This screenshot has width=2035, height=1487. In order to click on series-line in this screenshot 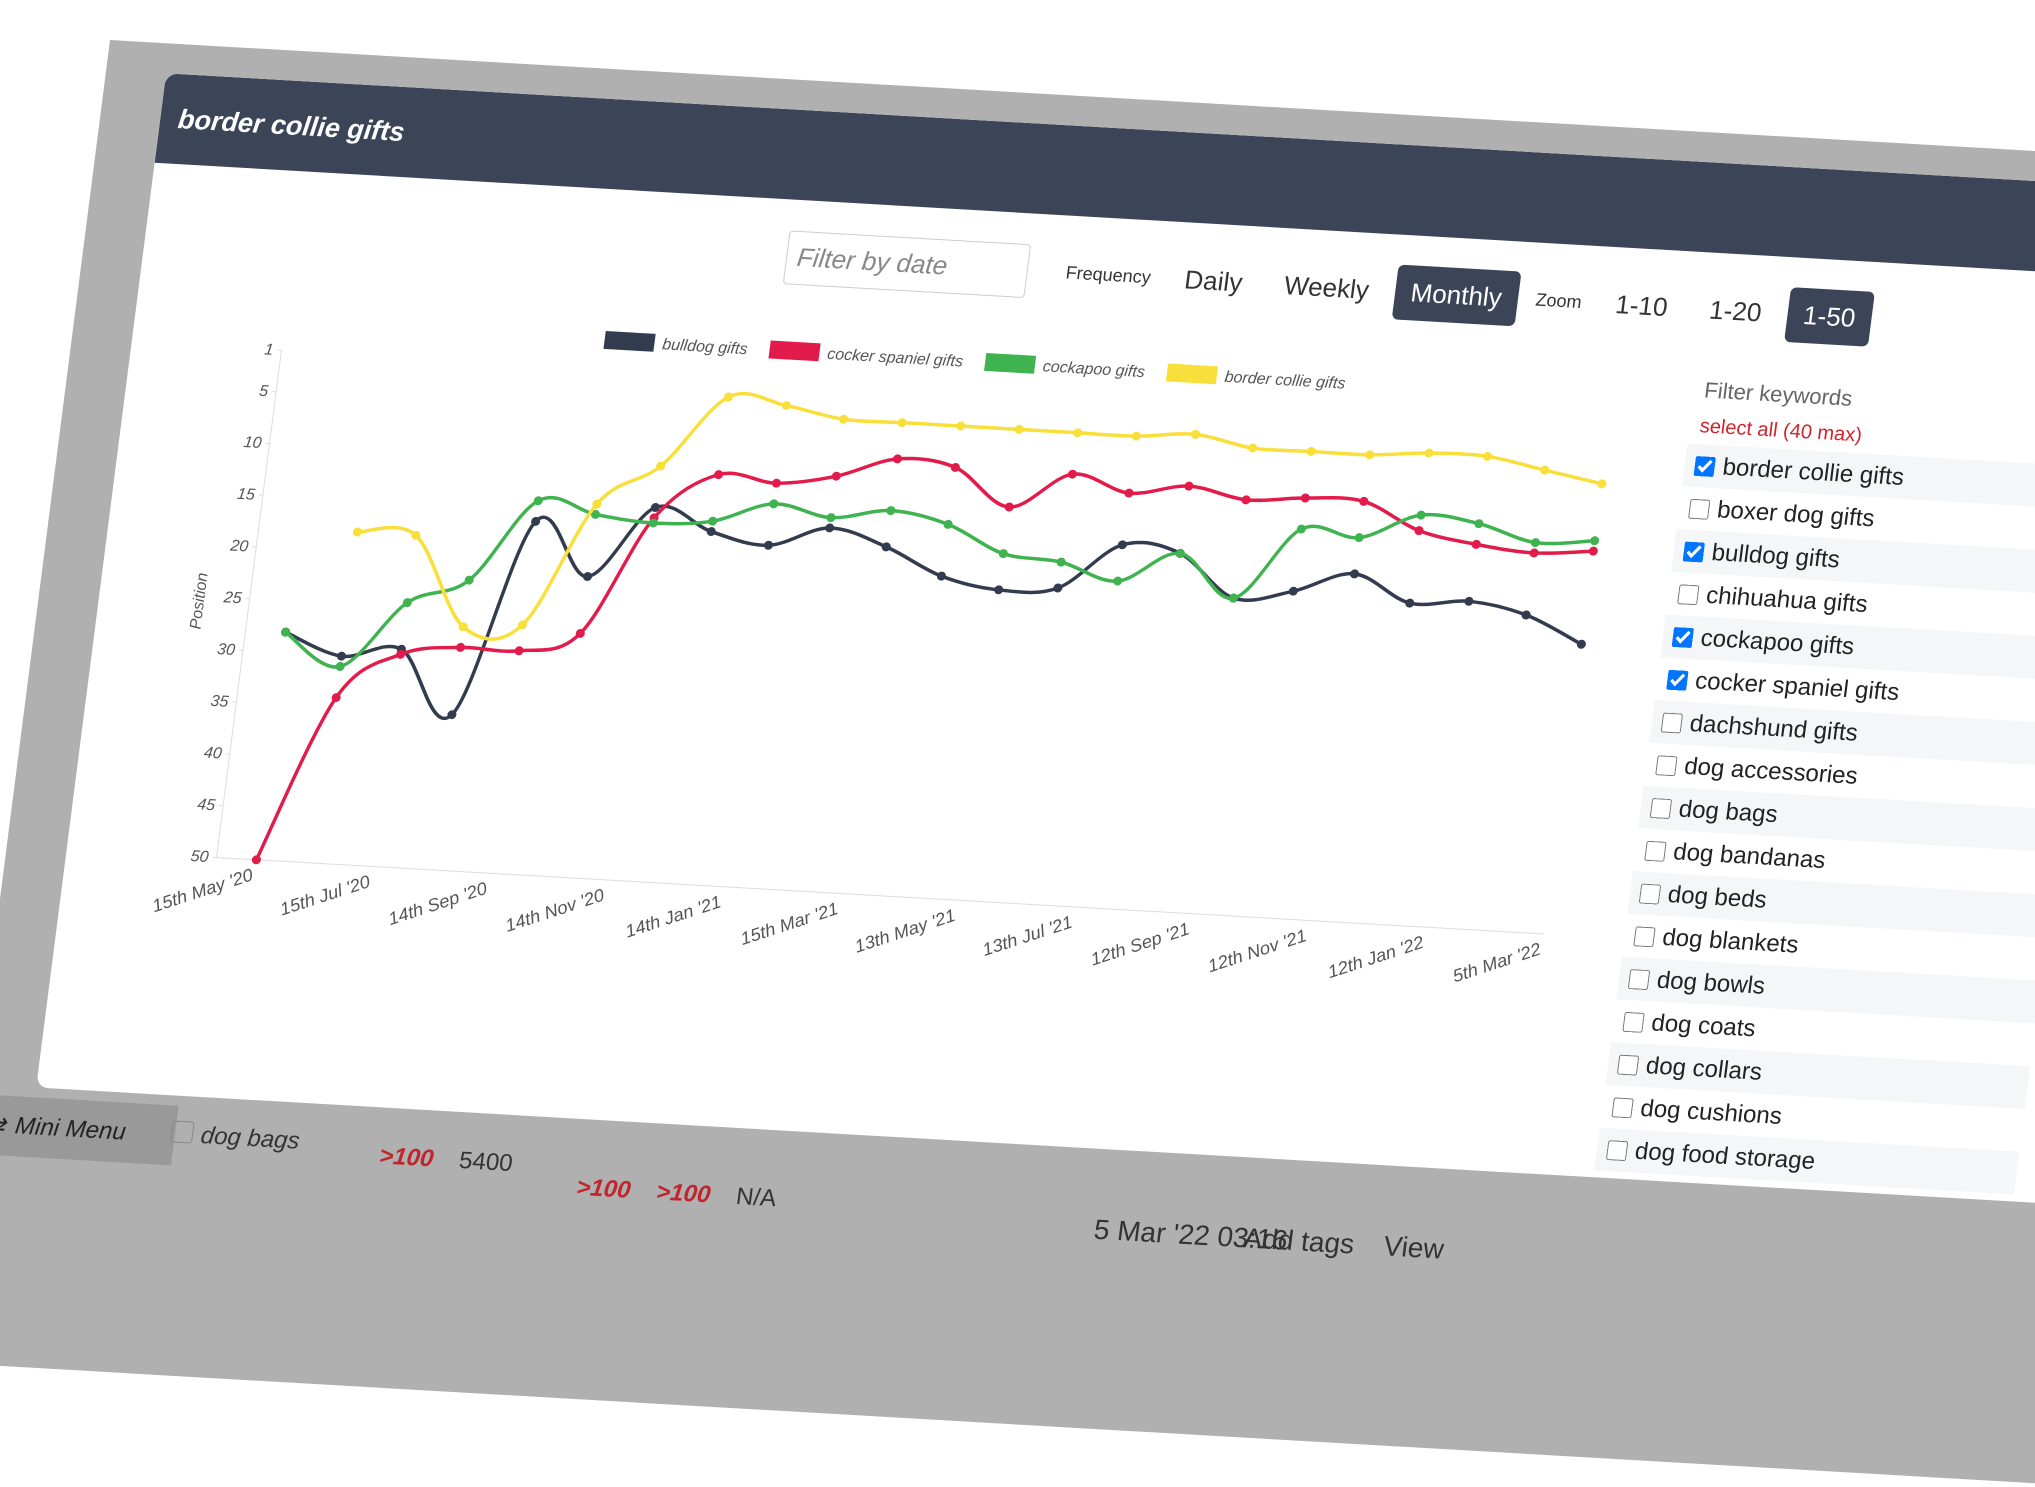, I will do `click(939, 582)`.